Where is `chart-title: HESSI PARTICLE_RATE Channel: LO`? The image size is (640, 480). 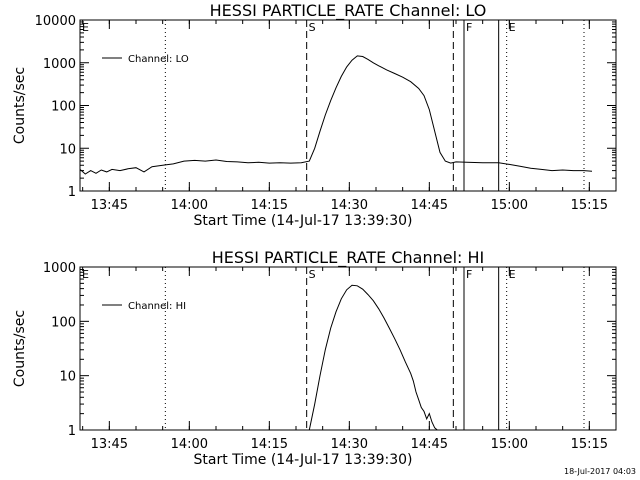 chart-title: HESSI PARTICLE_RATE Channel: LO is located at coordinates (348, 11).